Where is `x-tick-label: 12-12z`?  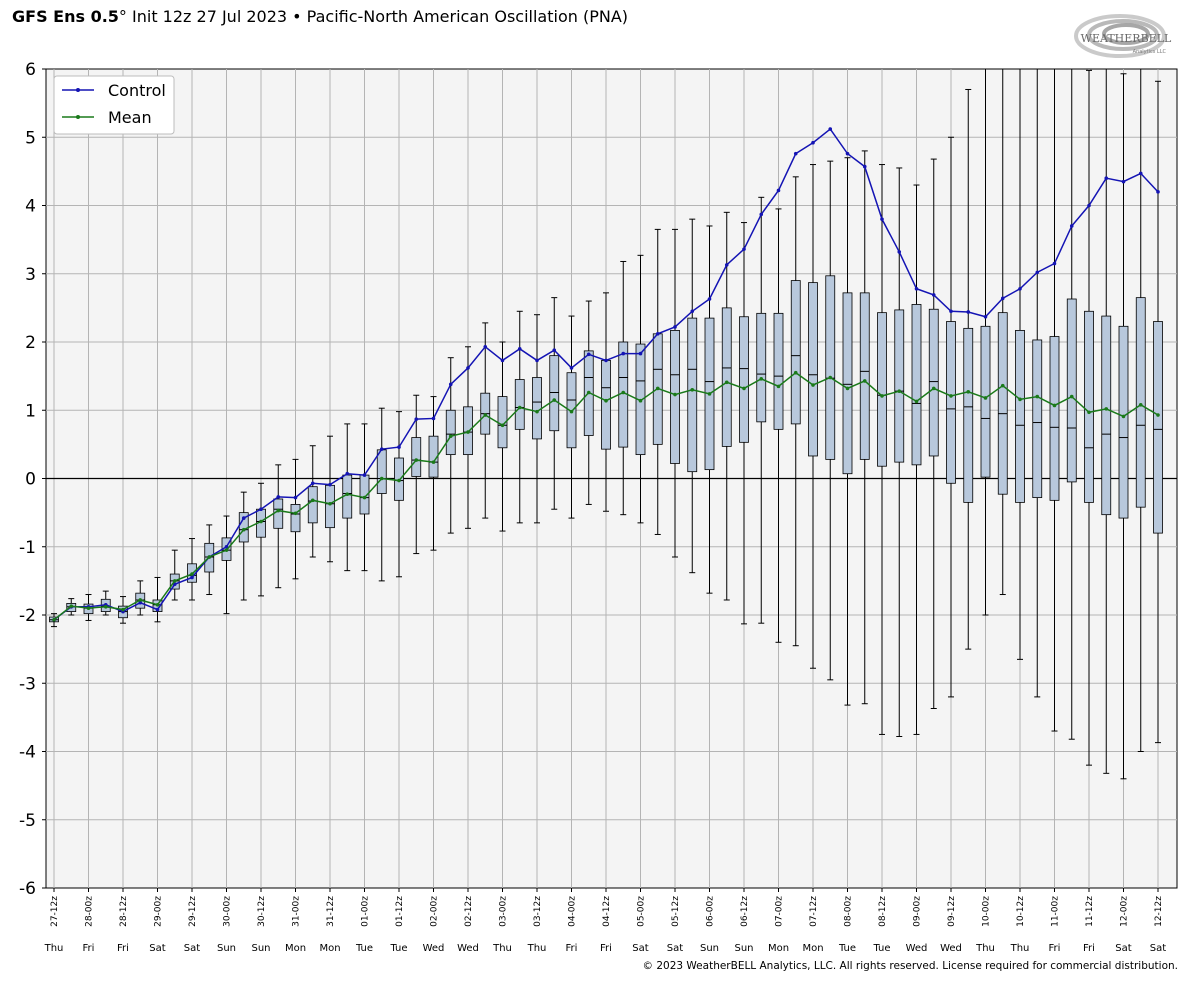 x-tick-label: 12-12z is located at coordinates (1159, 911).